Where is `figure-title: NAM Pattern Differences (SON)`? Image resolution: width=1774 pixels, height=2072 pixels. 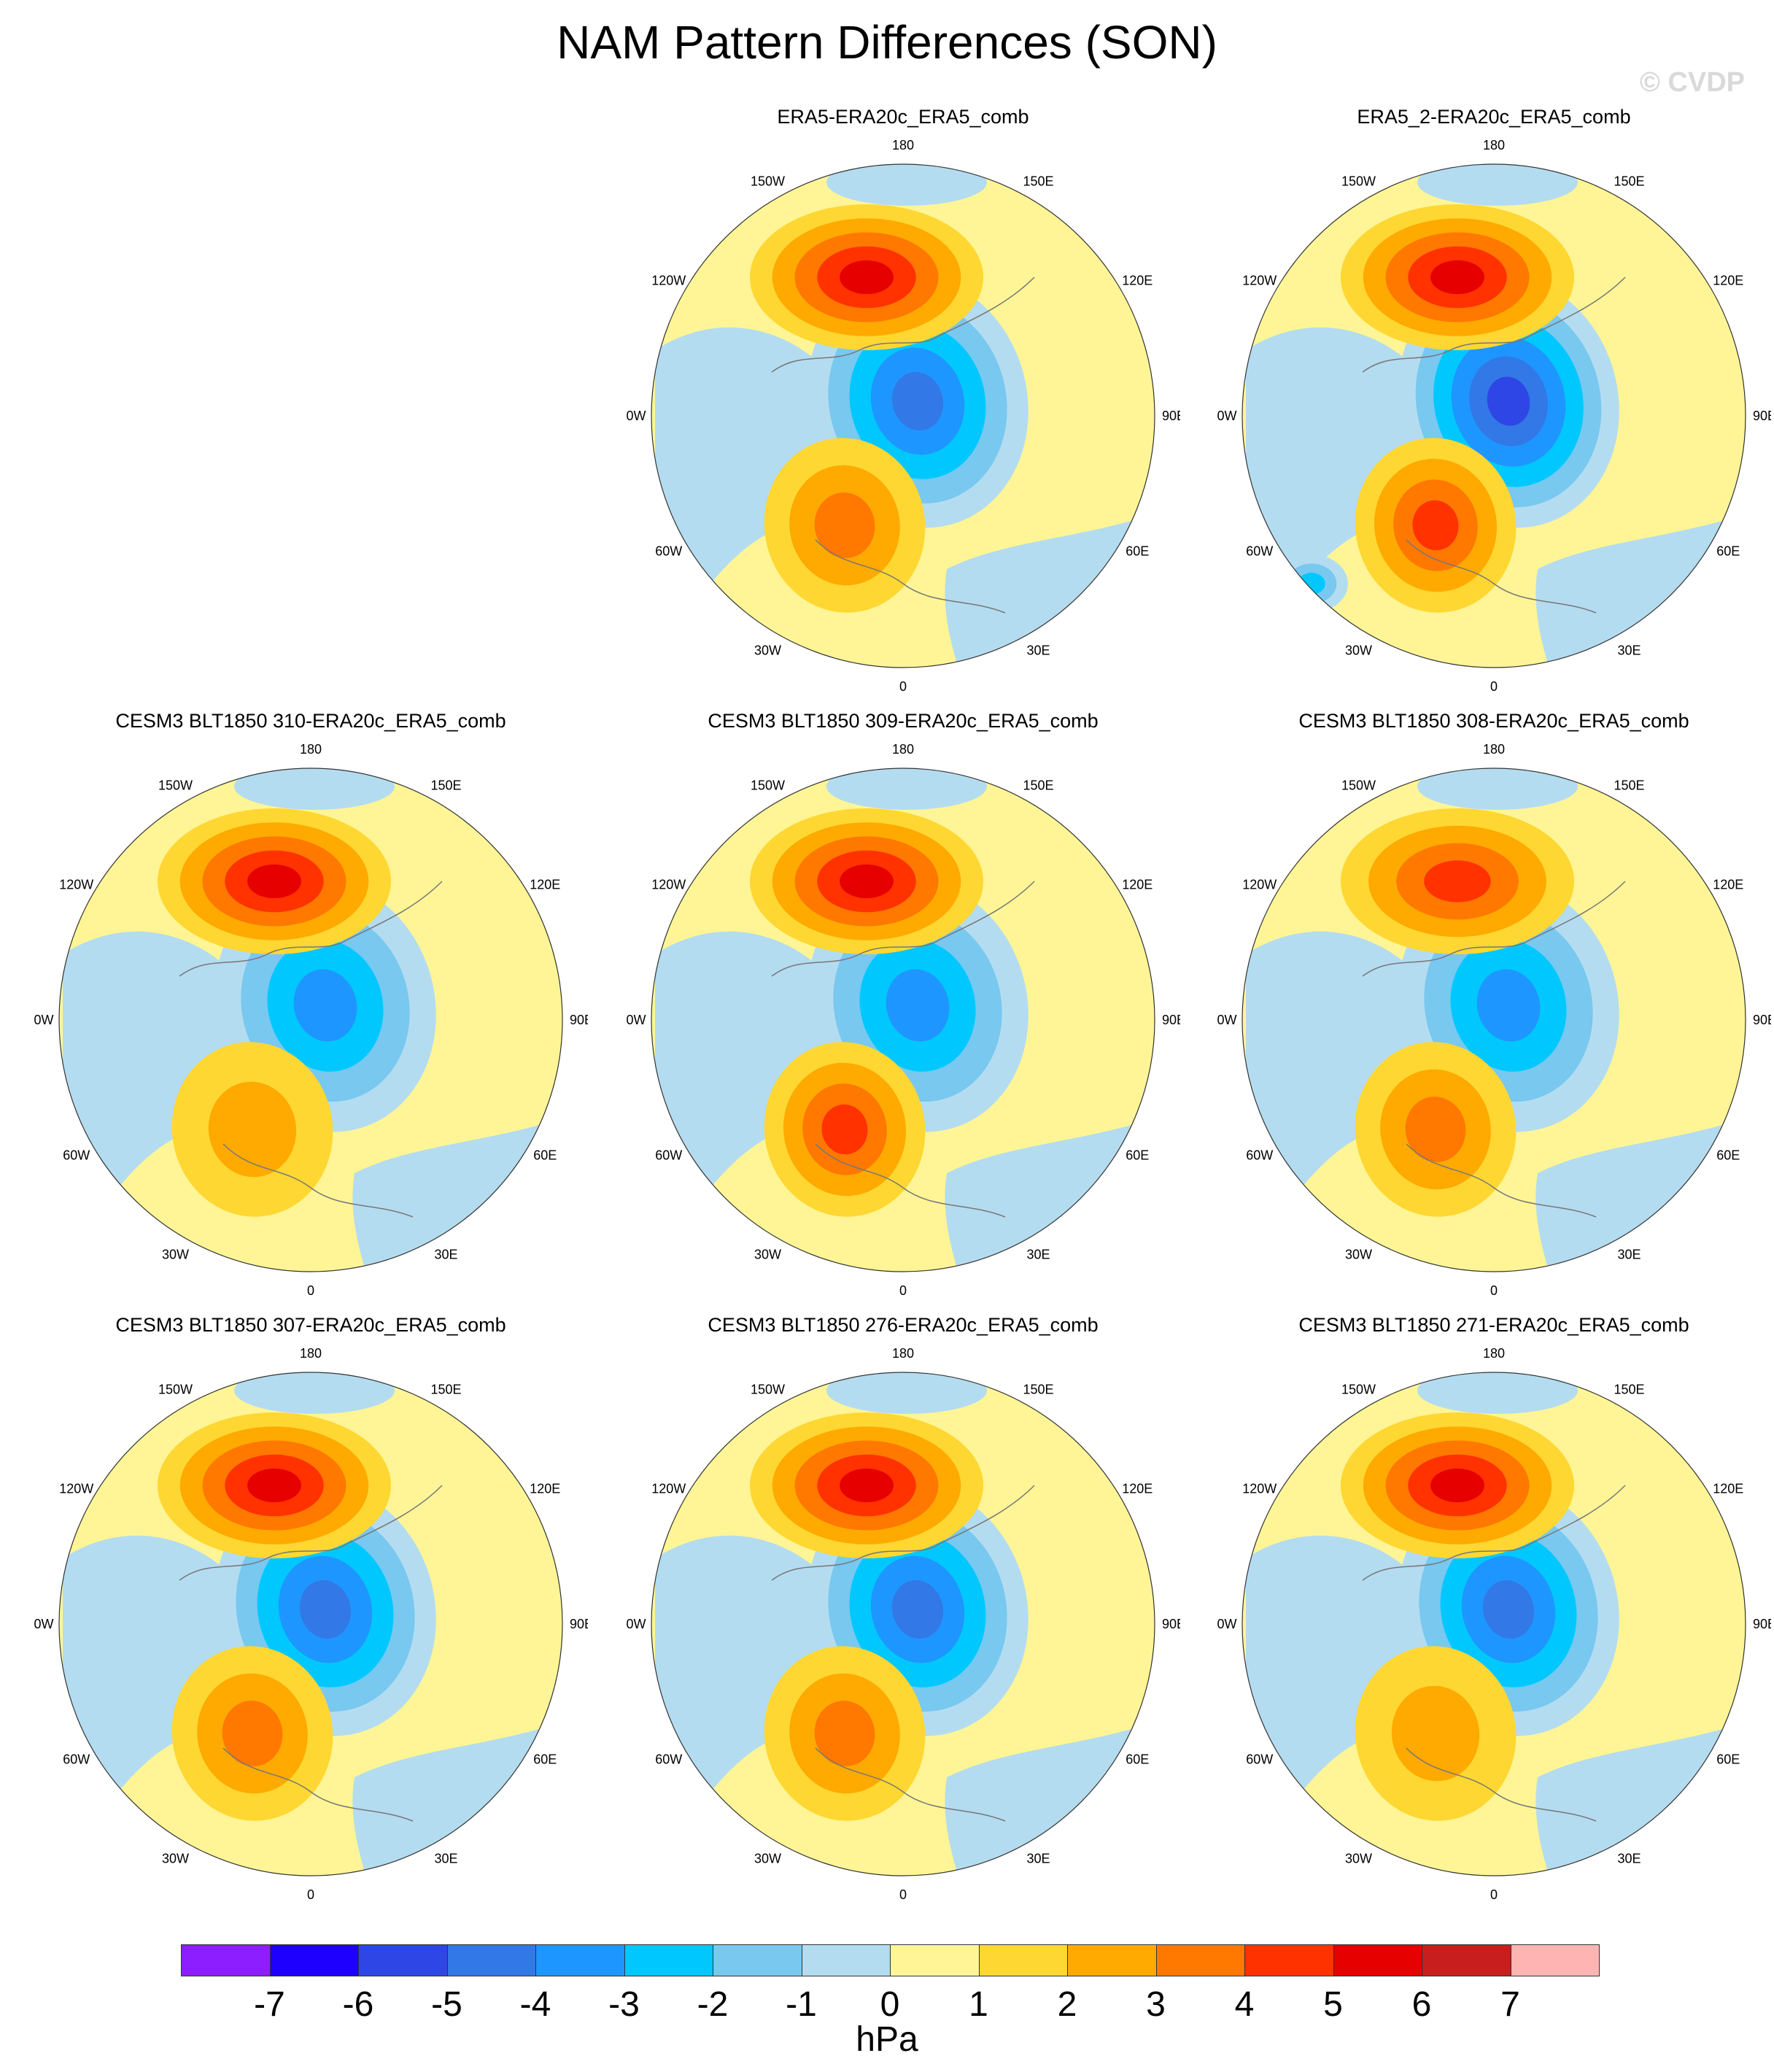 figure-title: NAM Pattern Differences (SON) is located at coordinates (887, 42).